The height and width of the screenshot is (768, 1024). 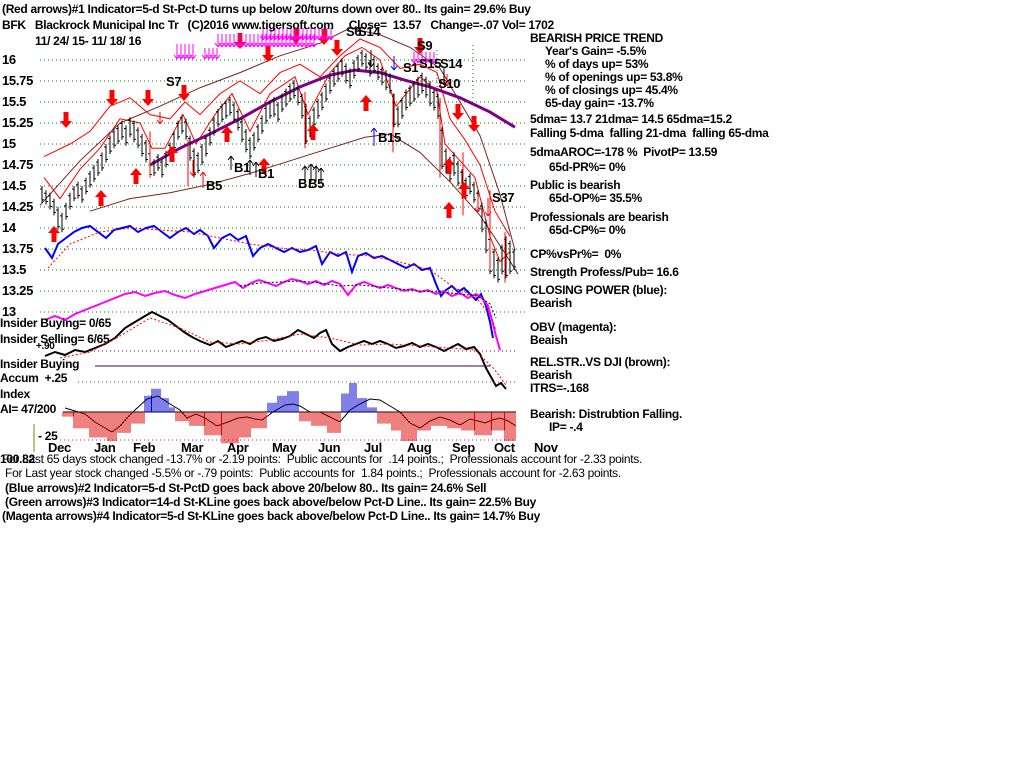 What do you see at coordinates (28, 409) in the screenshot?
I see `left-label-6: AI= 47/200` at bounding box center [28, 409].